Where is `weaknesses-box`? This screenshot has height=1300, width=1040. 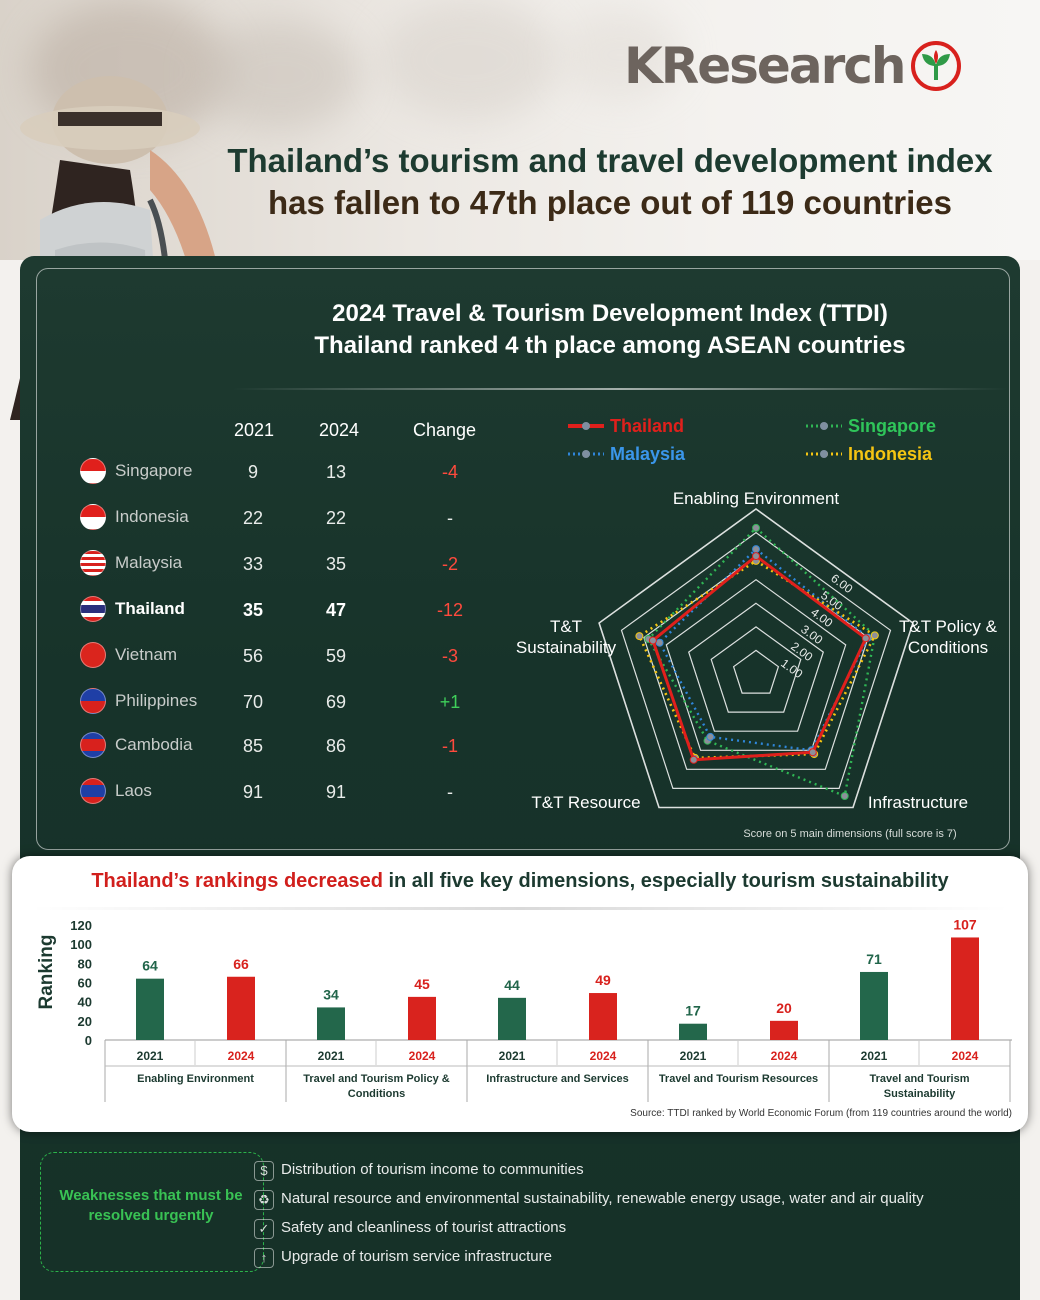 weaknesses-box is located at coordinates (152, 1212).